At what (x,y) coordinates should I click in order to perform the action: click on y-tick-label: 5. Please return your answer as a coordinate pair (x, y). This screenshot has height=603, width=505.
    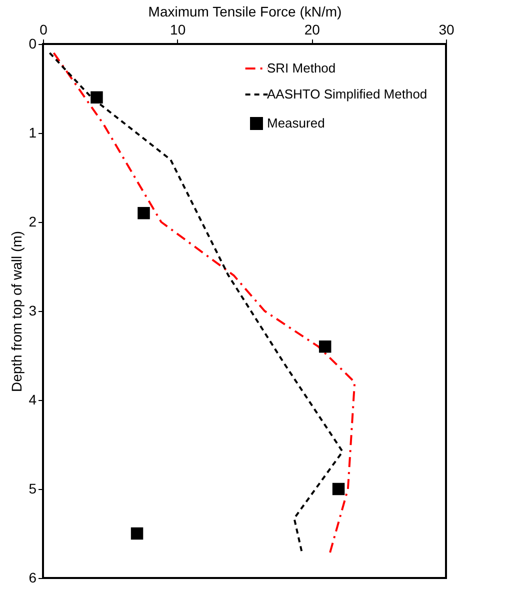
    Looking at the image, I should click on (32, 488).